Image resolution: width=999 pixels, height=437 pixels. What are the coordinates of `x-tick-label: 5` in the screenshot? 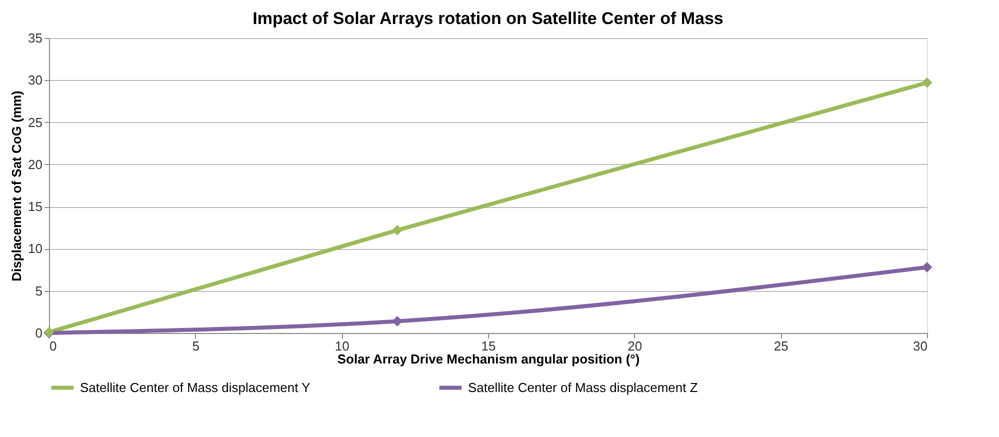 It's located at (196, 346).